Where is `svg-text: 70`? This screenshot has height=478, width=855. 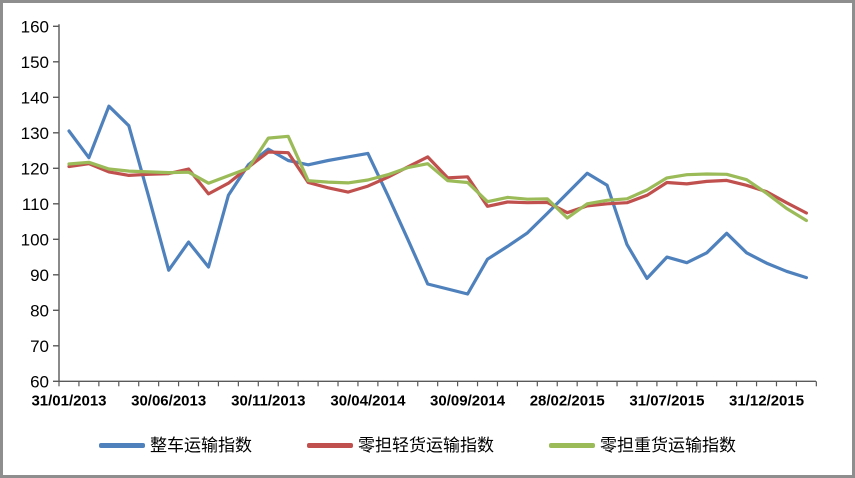 svg-text: 70 is located at coordinates (39, 346).